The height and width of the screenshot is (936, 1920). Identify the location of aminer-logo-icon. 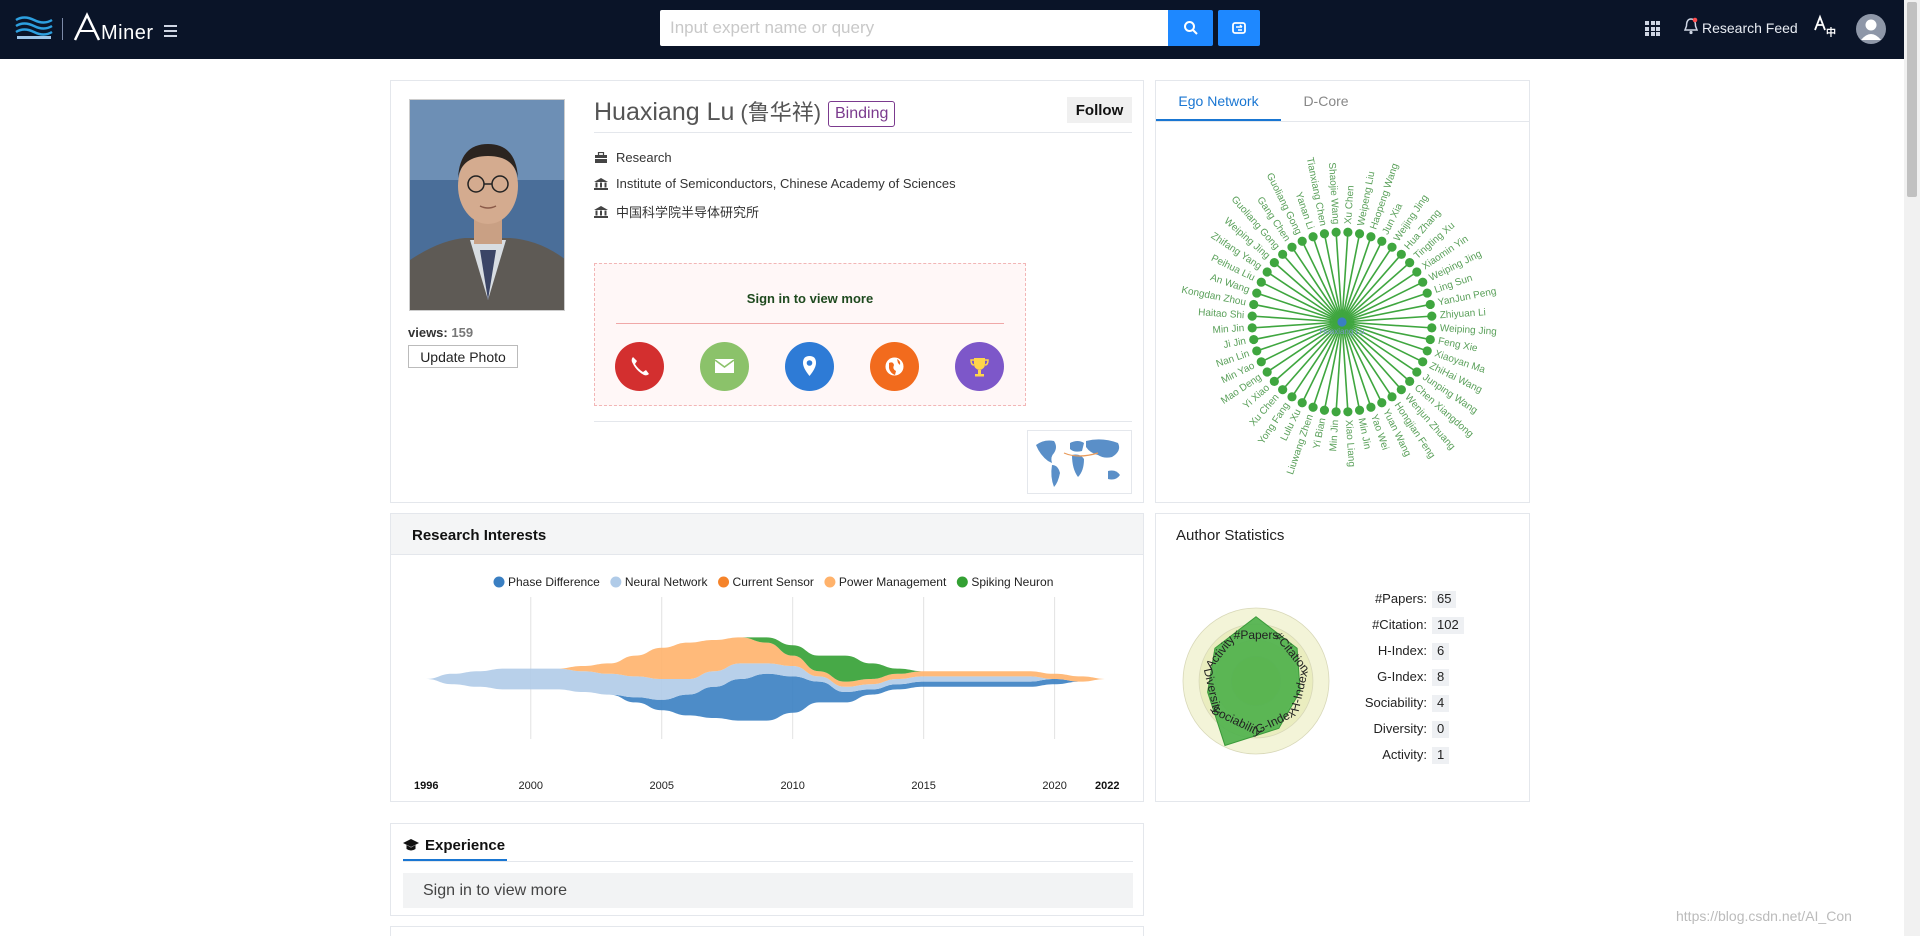
(87, 27).